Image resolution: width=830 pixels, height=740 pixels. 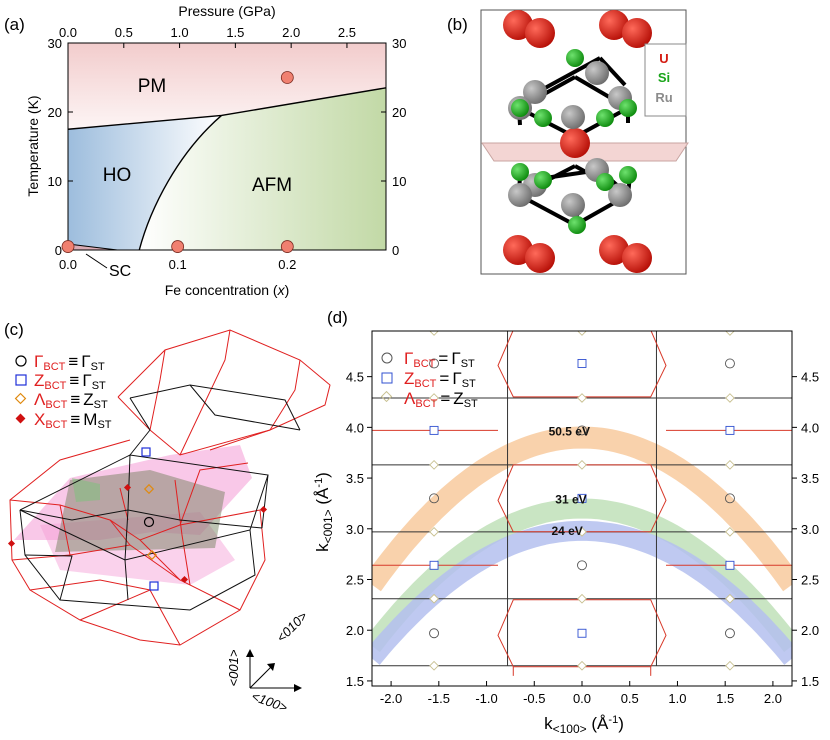 I want to click on legend-si: Si, so click(x=664, y=77).